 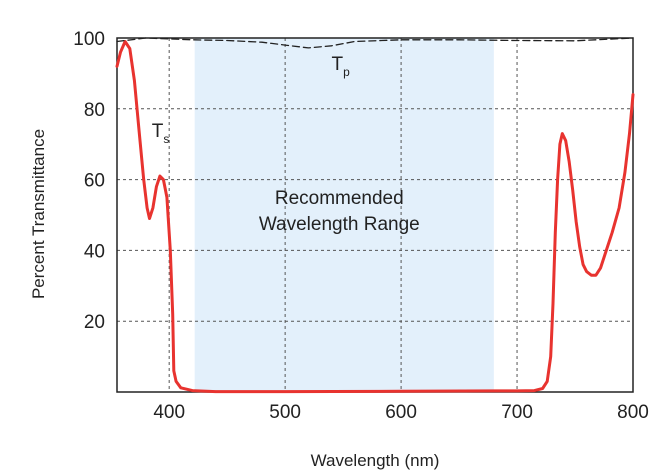 I want to click on x-tick-label: 800, so click(x=633, y=412).